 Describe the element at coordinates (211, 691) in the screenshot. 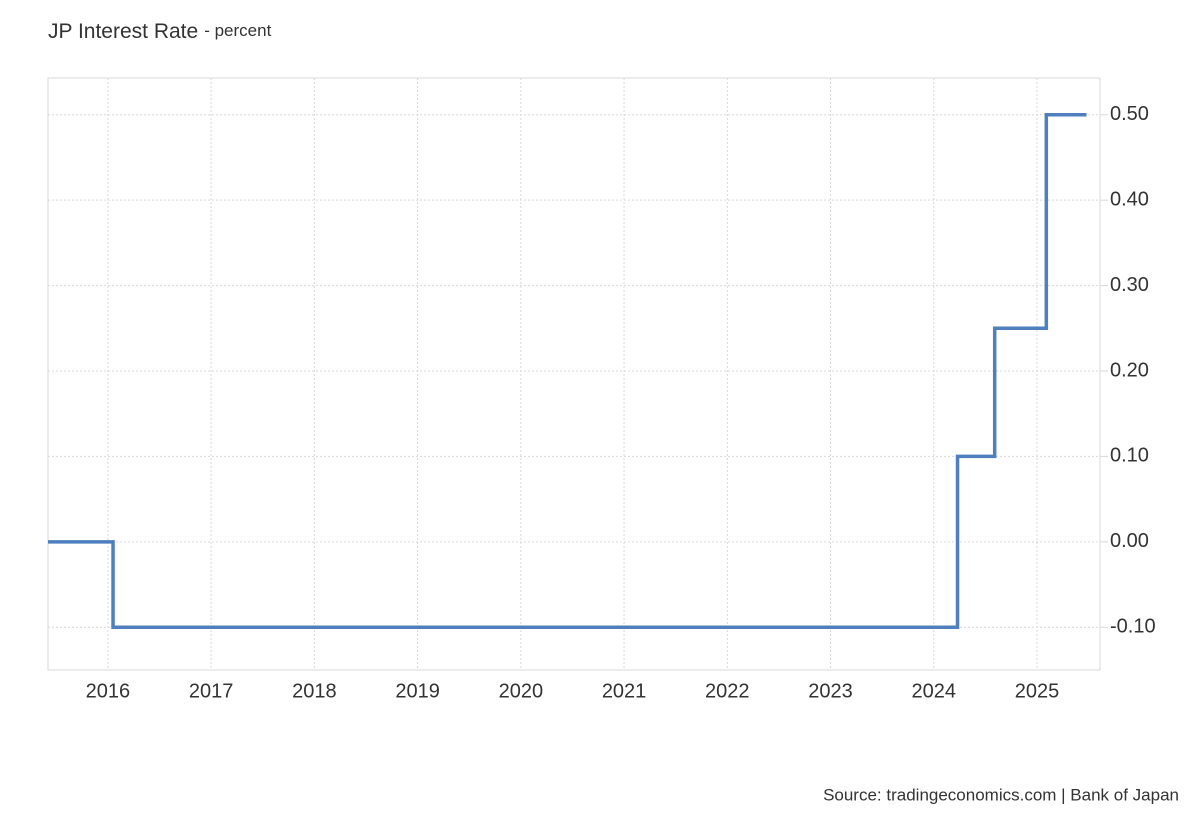

I see `x-tick-label: 2017` at that location.